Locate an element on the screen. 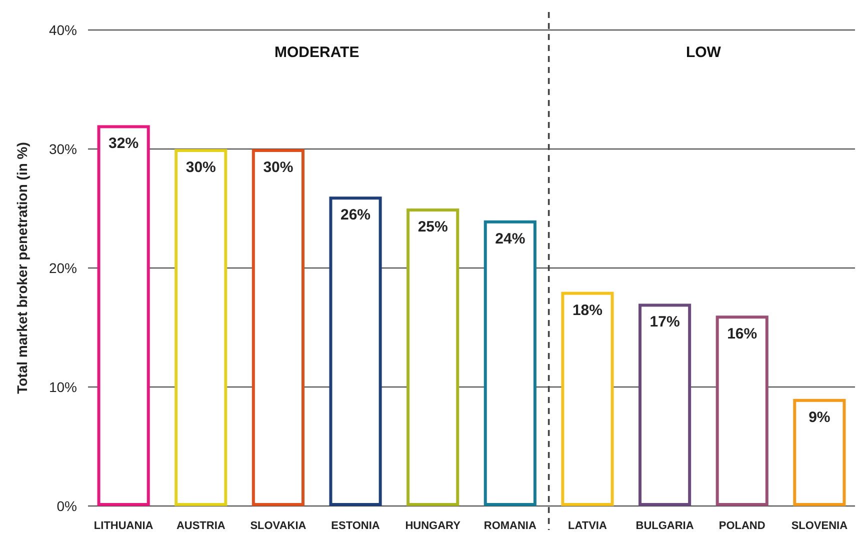  x-tick-label: SLOVAKIA is located at coordinates (278, 526).